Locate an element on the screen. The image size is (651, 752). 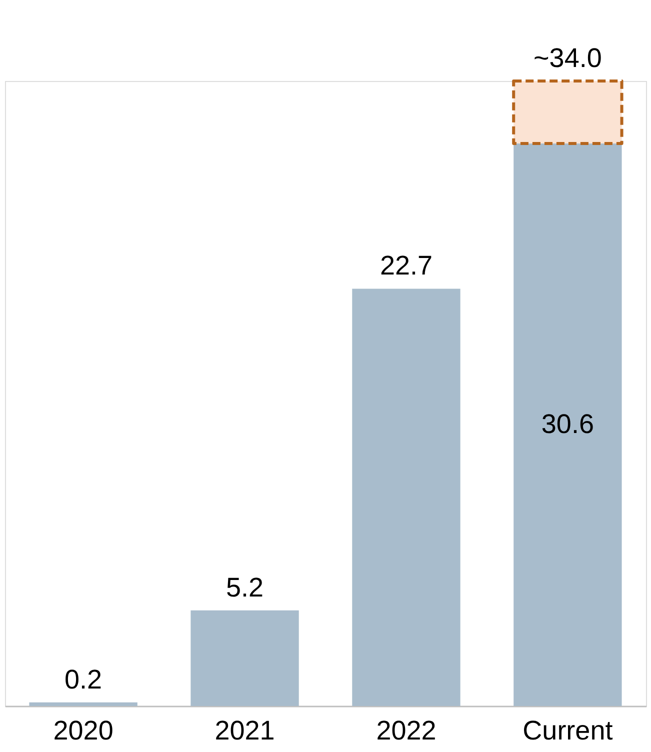
data-label: 22.7 is located at coordinates (406, 265).